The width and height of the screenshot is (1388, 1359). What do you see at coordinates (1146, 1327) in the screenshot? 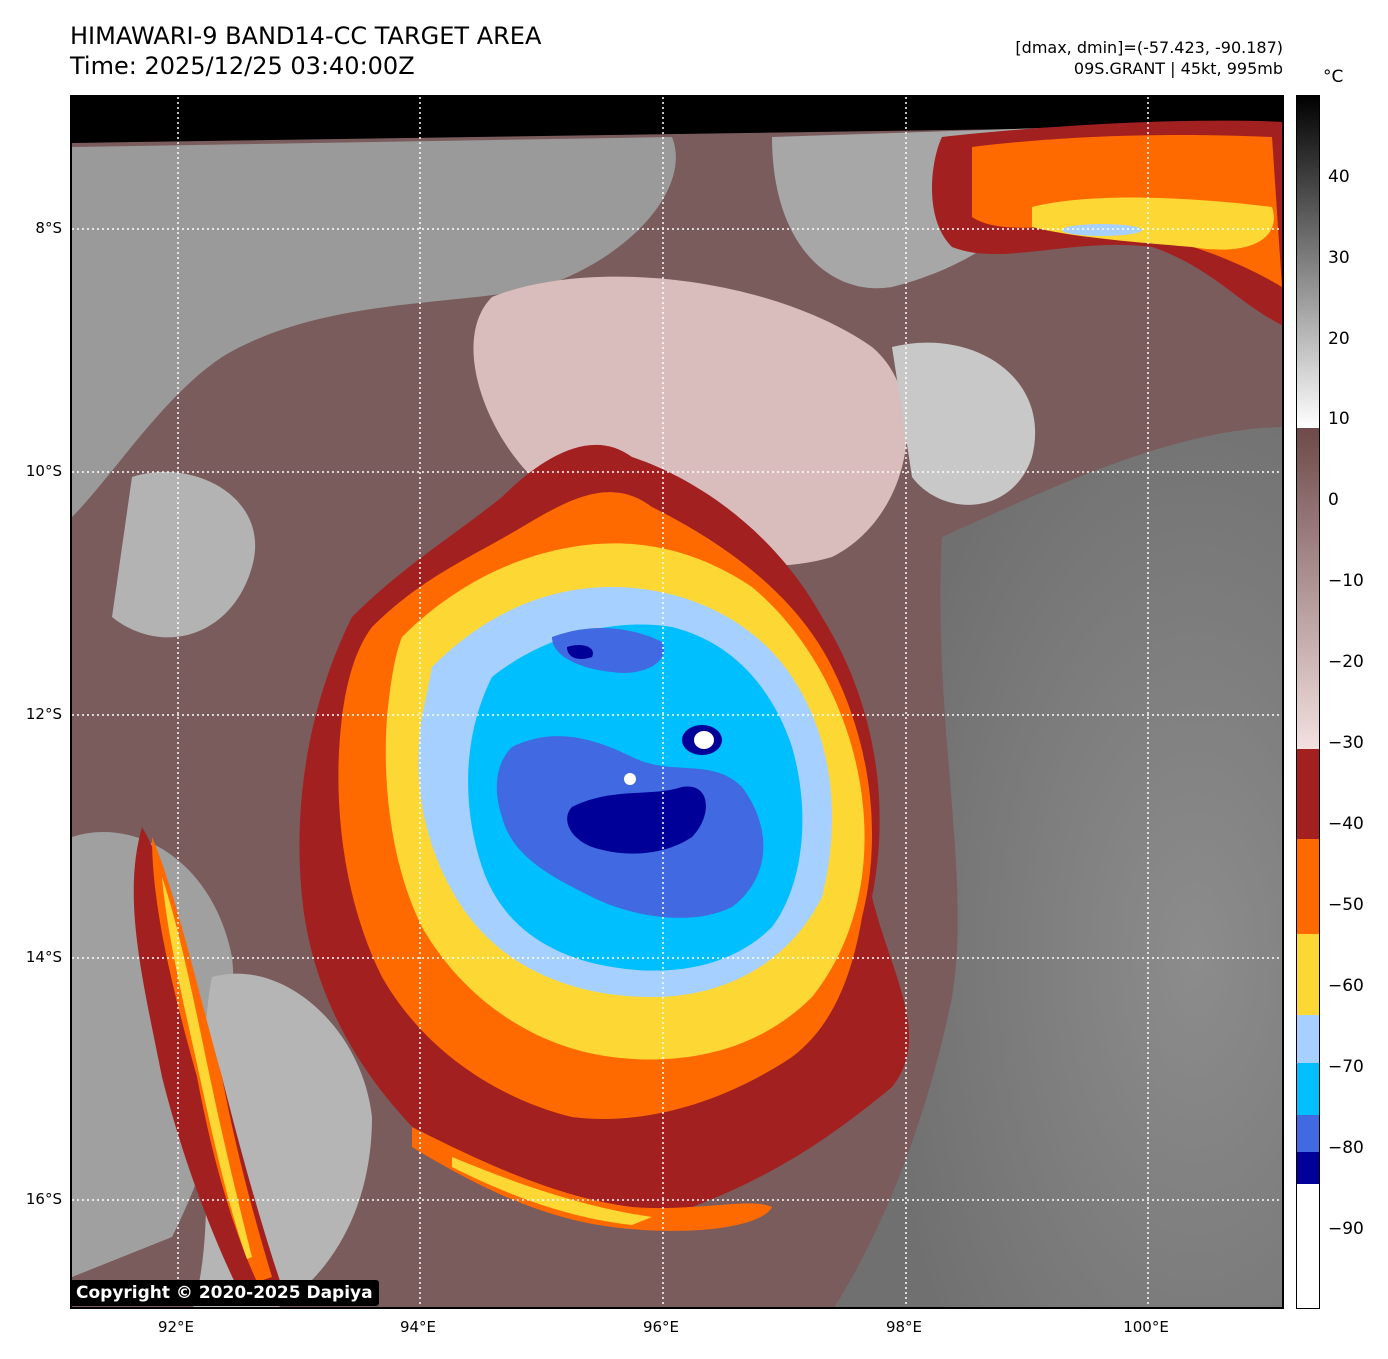
I see `lon-label-100e: 100°E` at bounding box center [1146, 1327].